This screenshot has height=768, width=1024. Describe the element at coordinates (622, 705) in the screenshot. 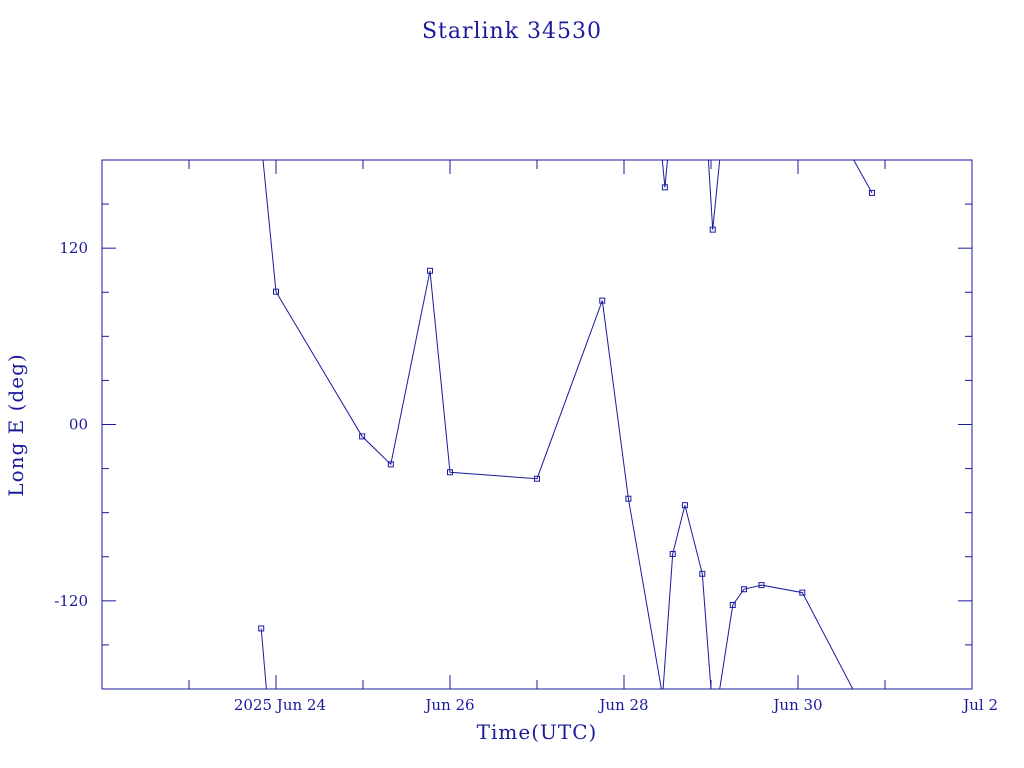

I see `x-tick-label: Jun 28` at that location.